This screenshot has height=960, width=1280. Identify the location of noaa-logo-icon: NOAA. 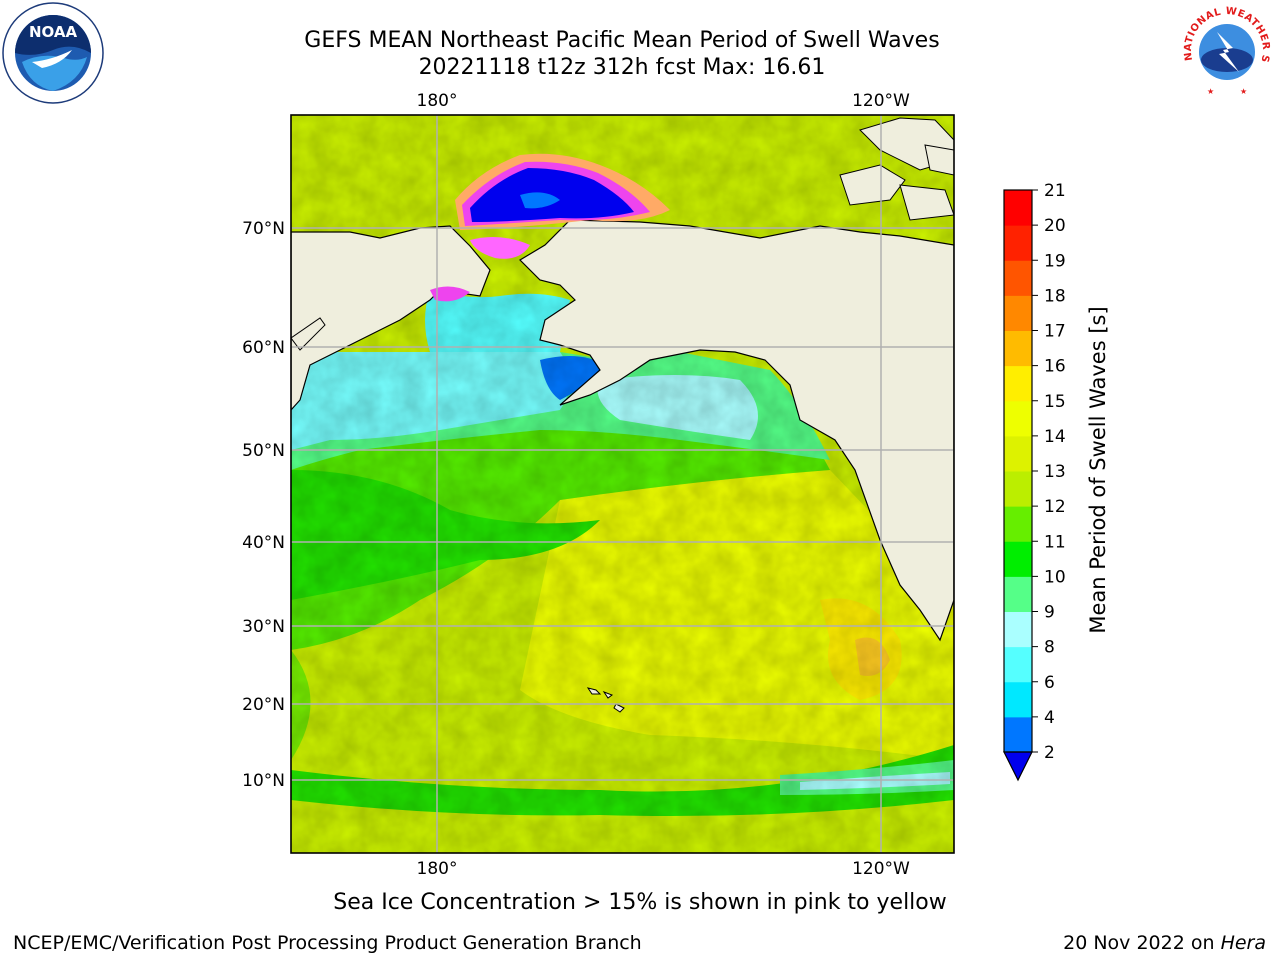
(53, 53).